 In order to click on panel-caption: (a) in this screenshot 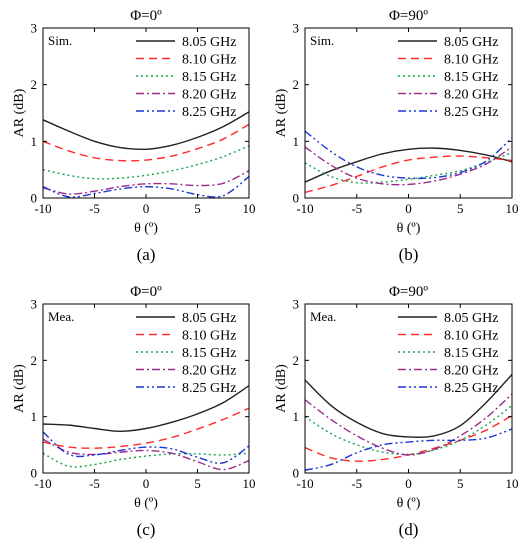, I will do `click(146, 254)`.